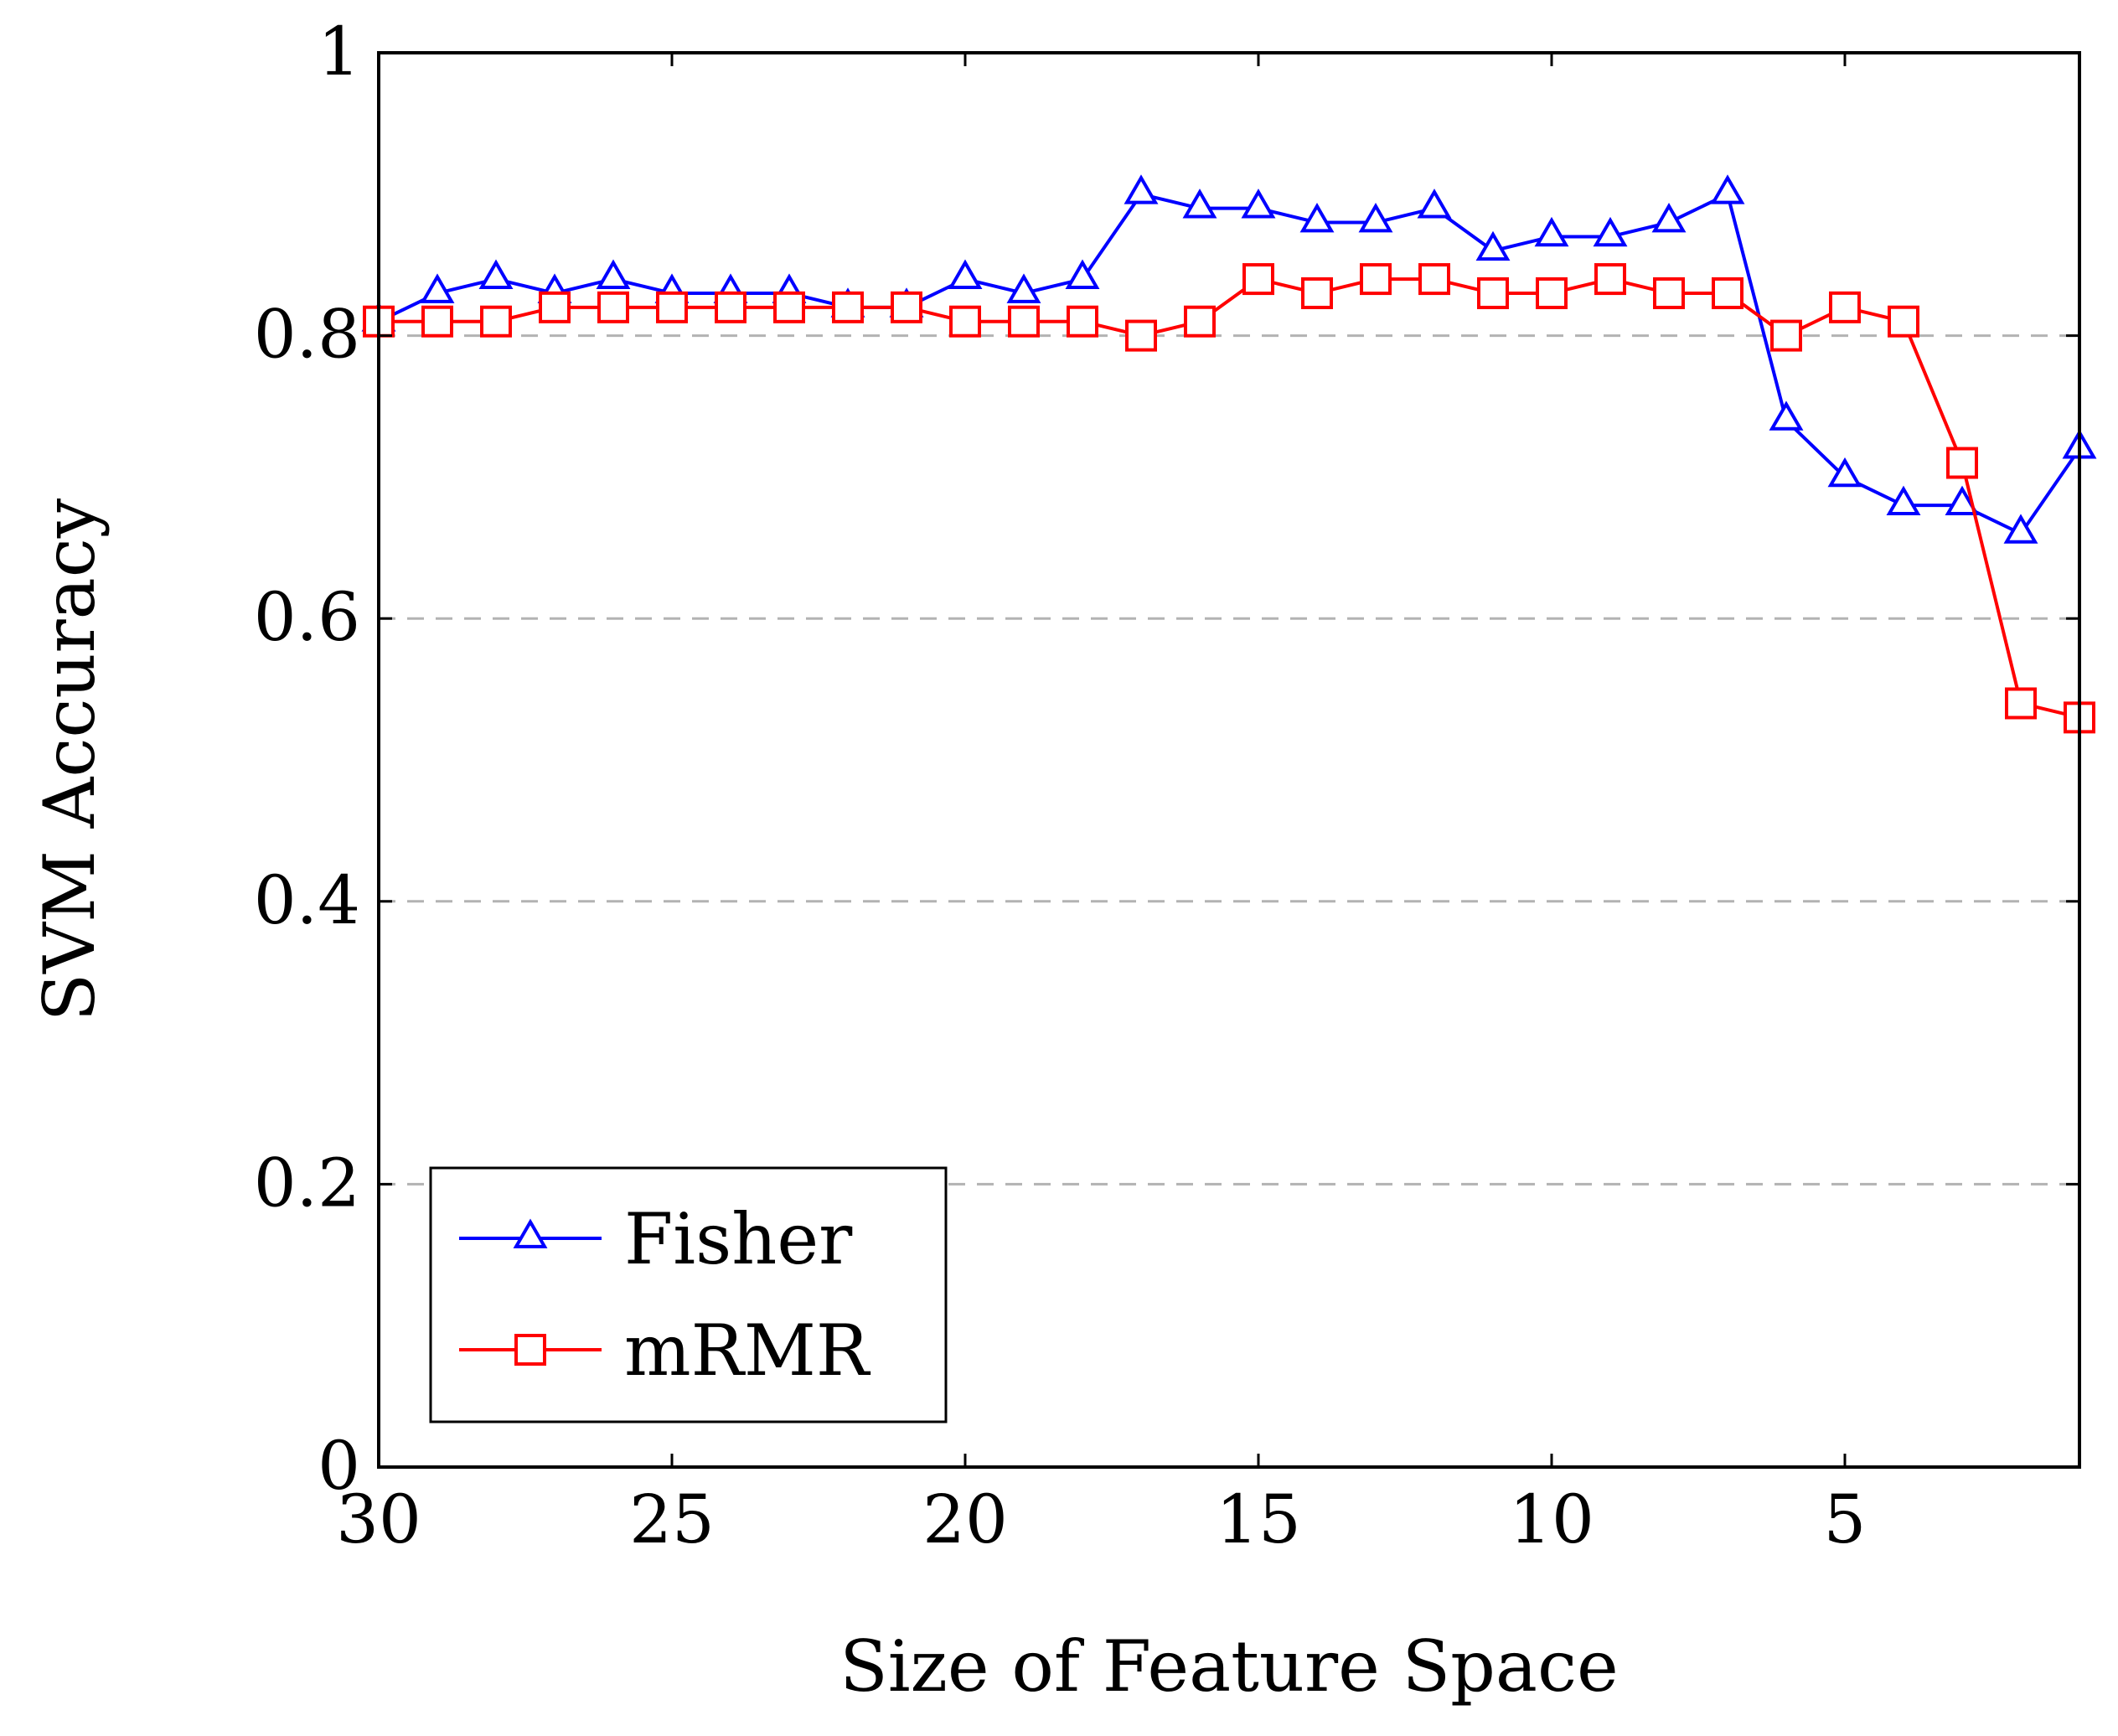  What do you see at coordinates (672, 1519) in the screenshot?
I see `x-tick-label: 25` at bounding box center [672, 1519].